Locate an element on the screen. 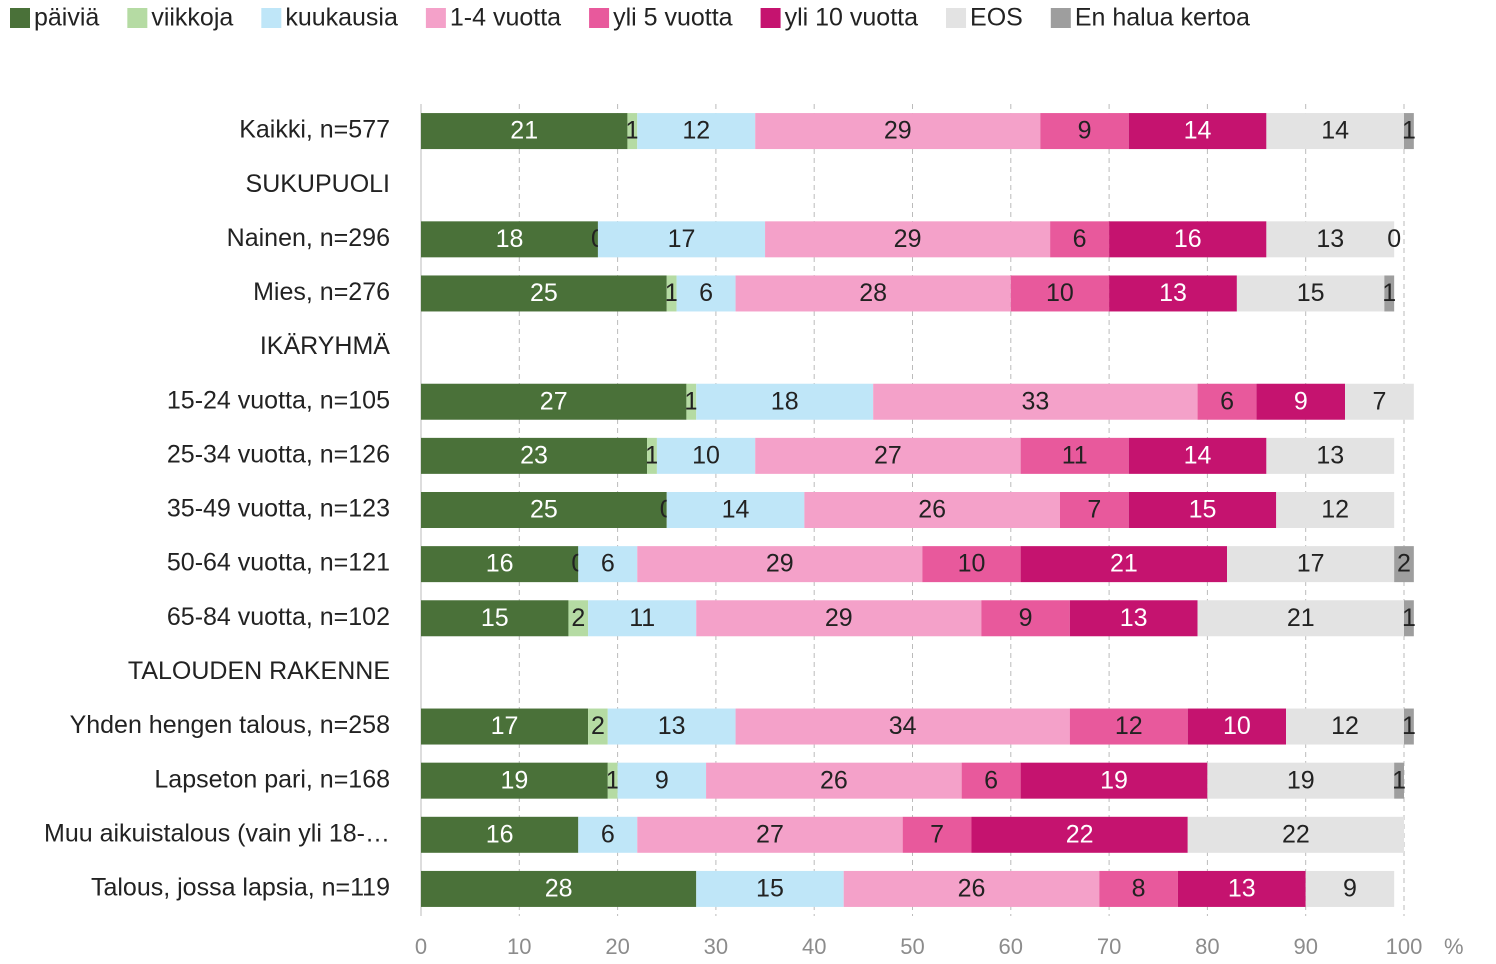  data-label: 26 is located at coordinates (972, 889).